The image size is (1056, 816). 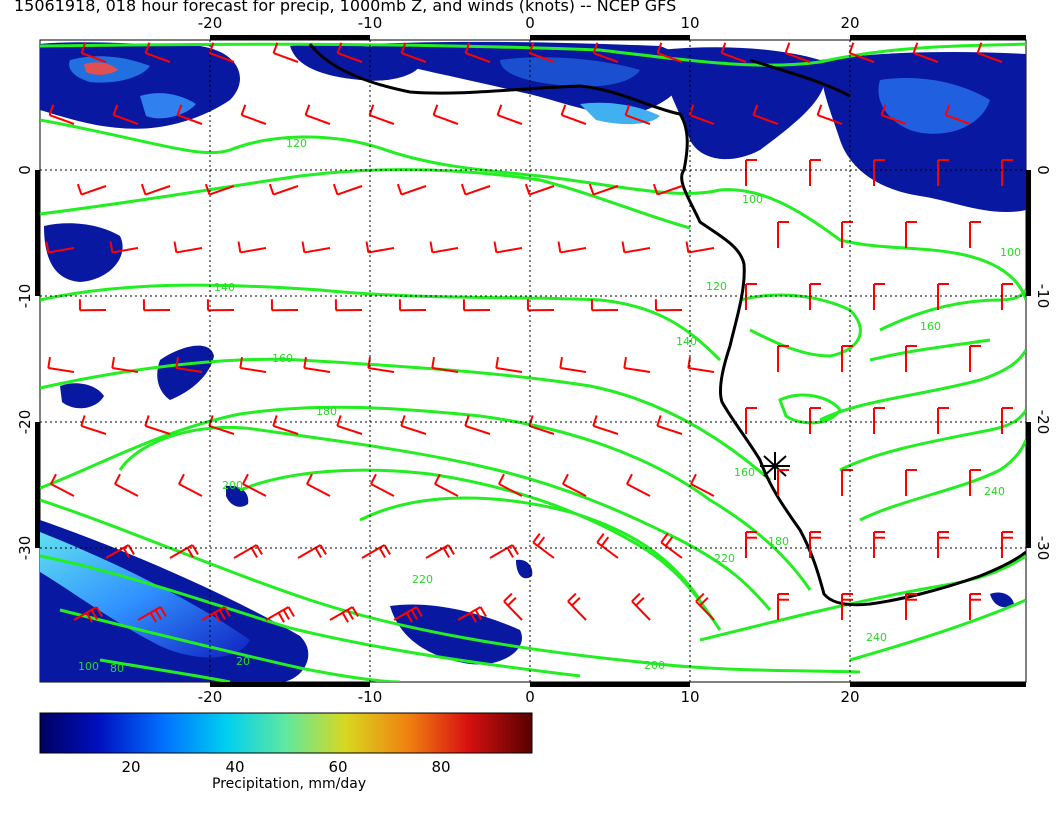 I want to click on contour-label: 180, so click(x=778, y=541).